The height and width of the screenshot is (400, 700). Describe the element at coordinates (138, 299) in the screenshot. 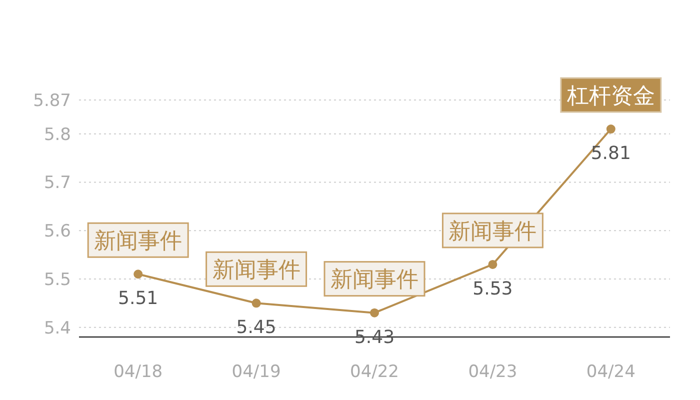

I see `data-label: 5.51` at that location.